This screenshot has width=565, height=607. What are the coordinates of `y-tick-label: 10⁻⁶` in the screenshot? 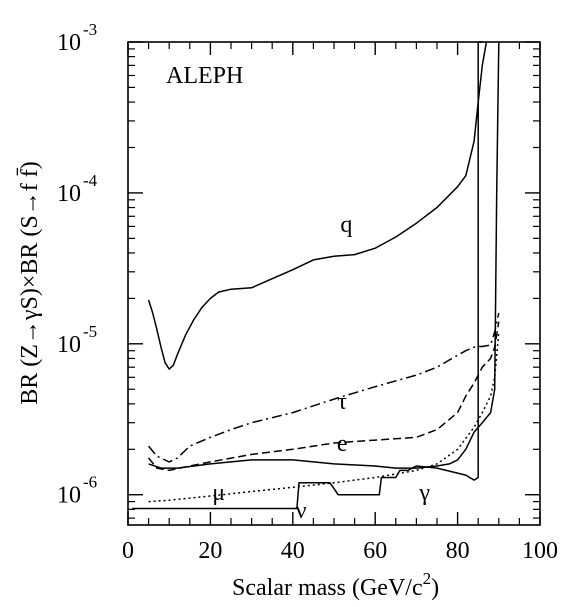 It's located at (77, 491).